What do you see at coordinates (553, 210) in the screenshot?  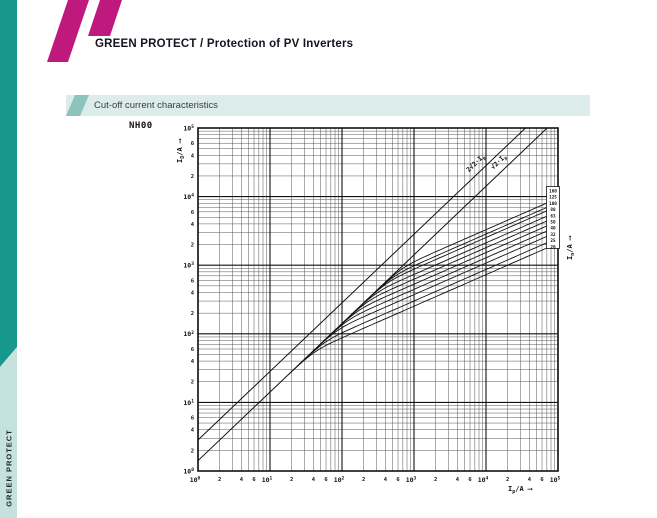 I see `svg-text: 80` at bounding box center [553, 210].